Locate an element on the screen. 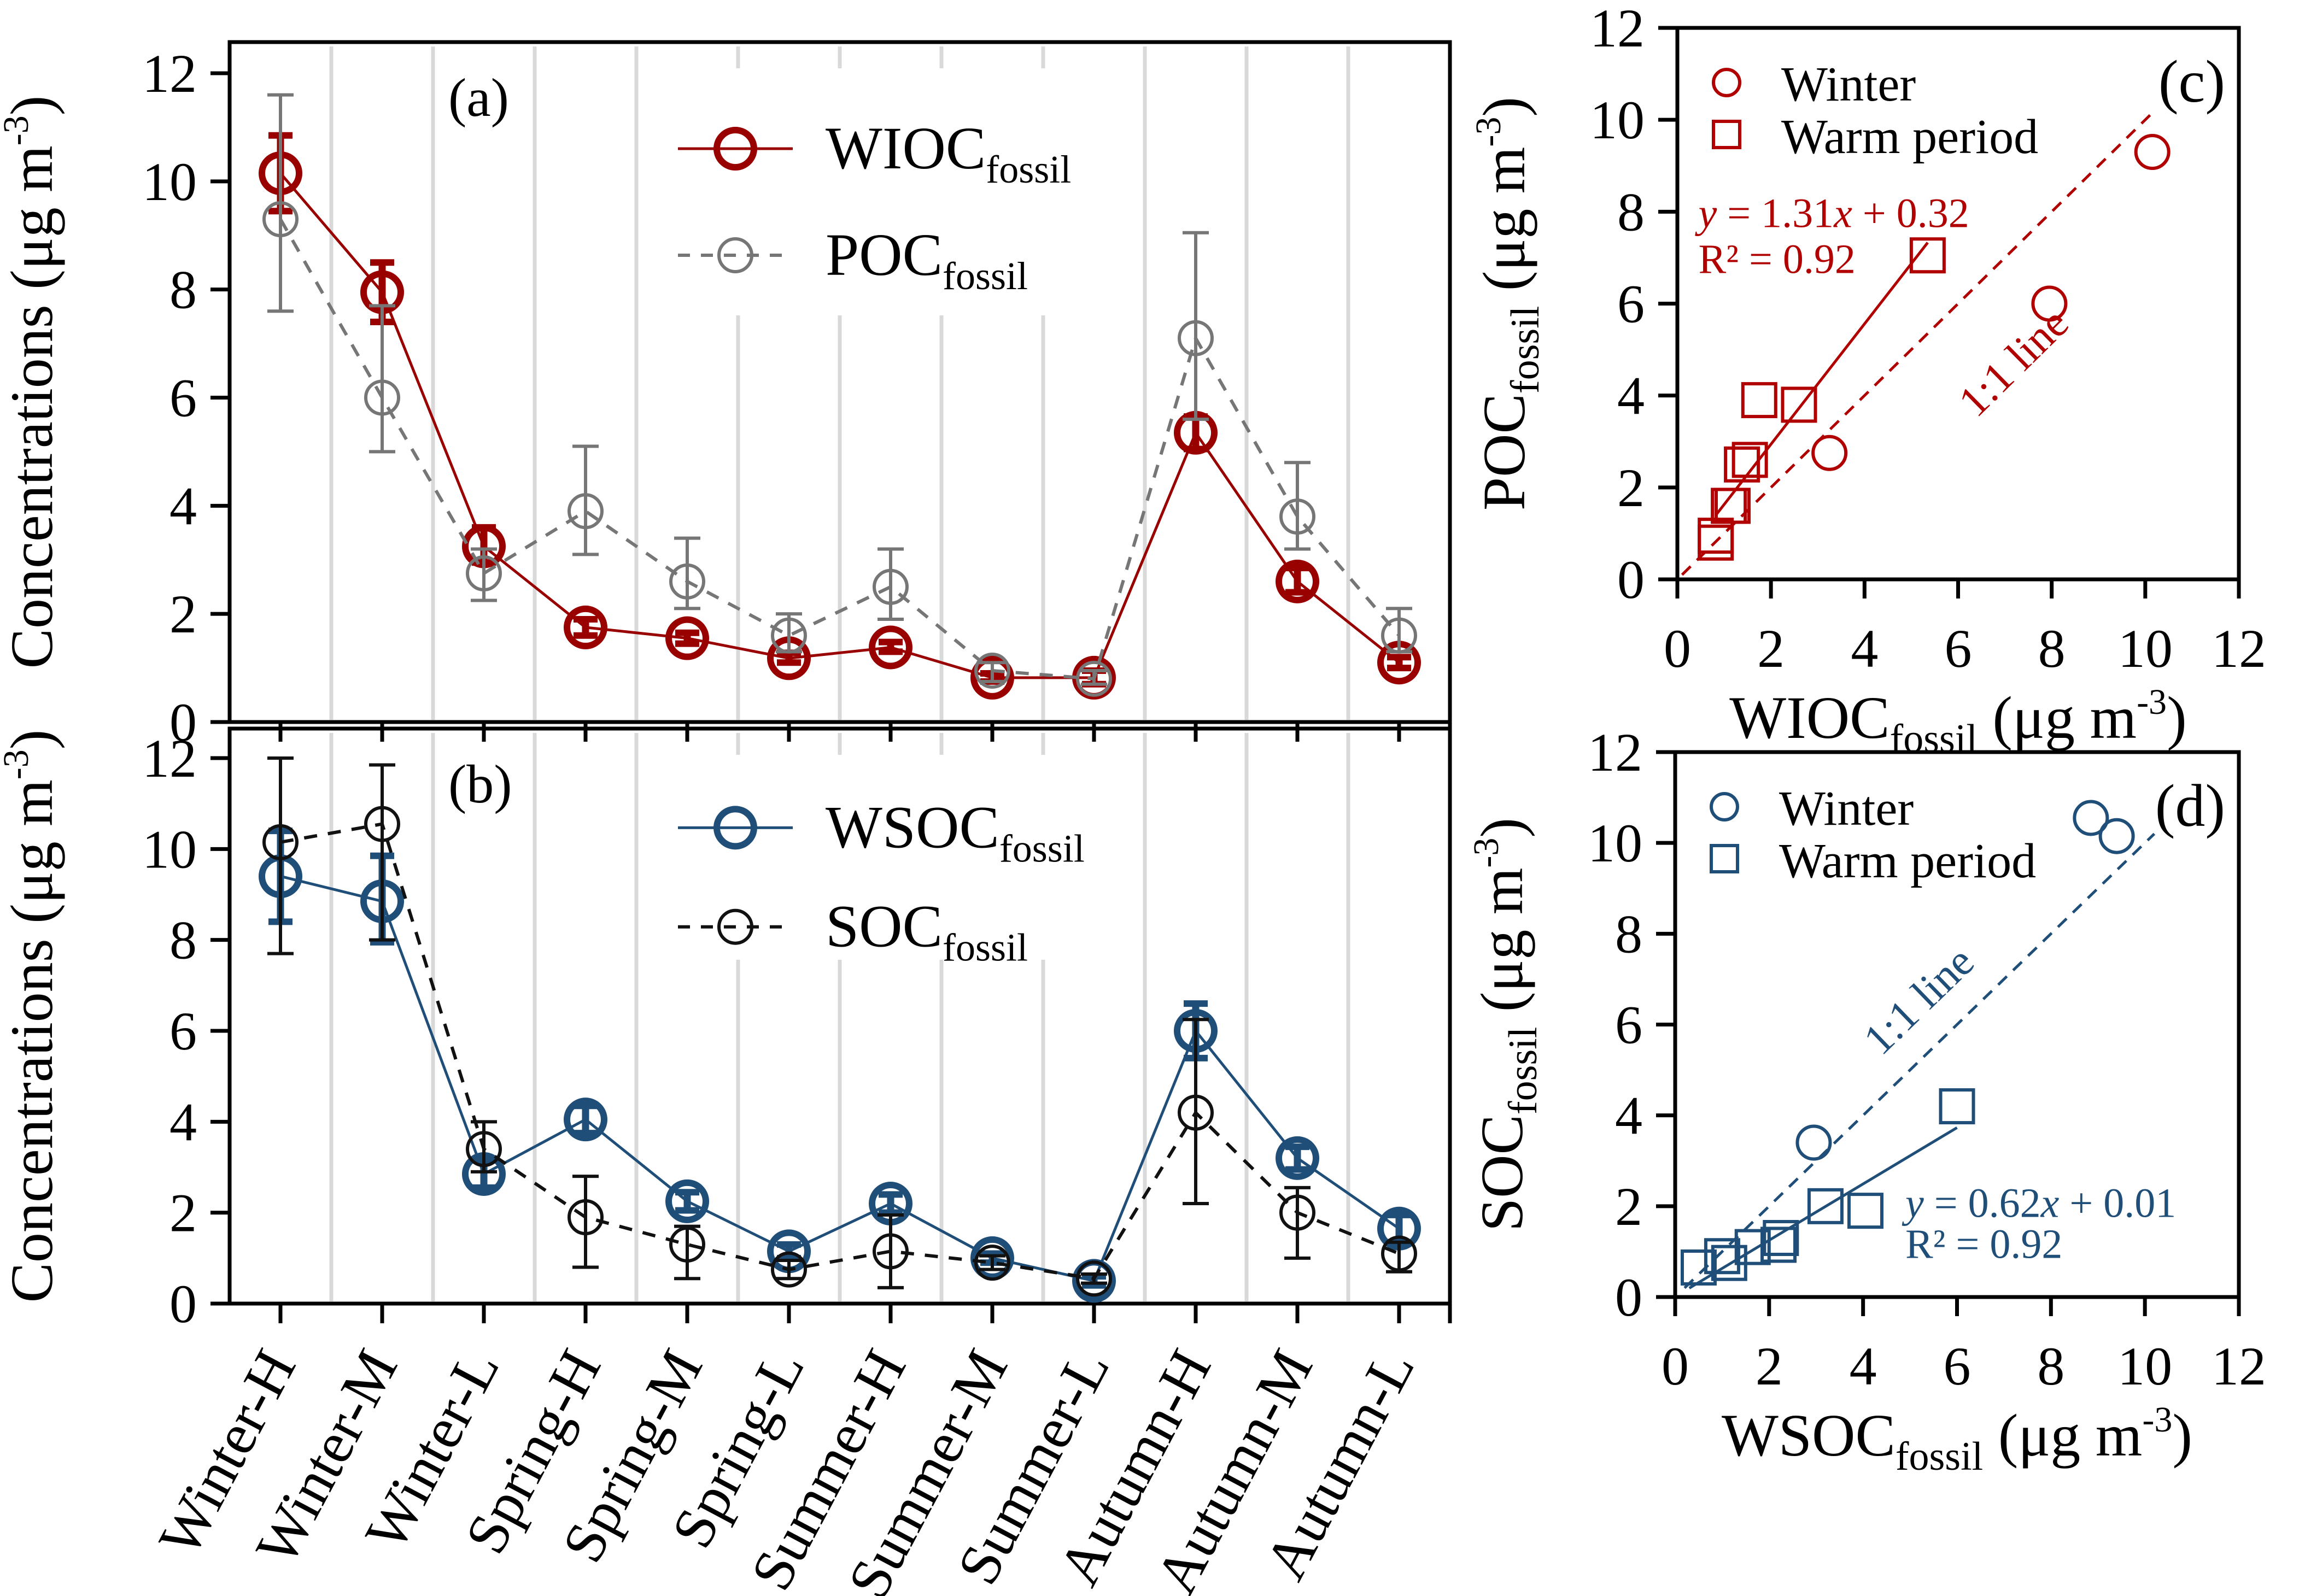 This screenshot has height=1596, width=2299. legend-label: POCfossil is located at coordinates (927, 259).